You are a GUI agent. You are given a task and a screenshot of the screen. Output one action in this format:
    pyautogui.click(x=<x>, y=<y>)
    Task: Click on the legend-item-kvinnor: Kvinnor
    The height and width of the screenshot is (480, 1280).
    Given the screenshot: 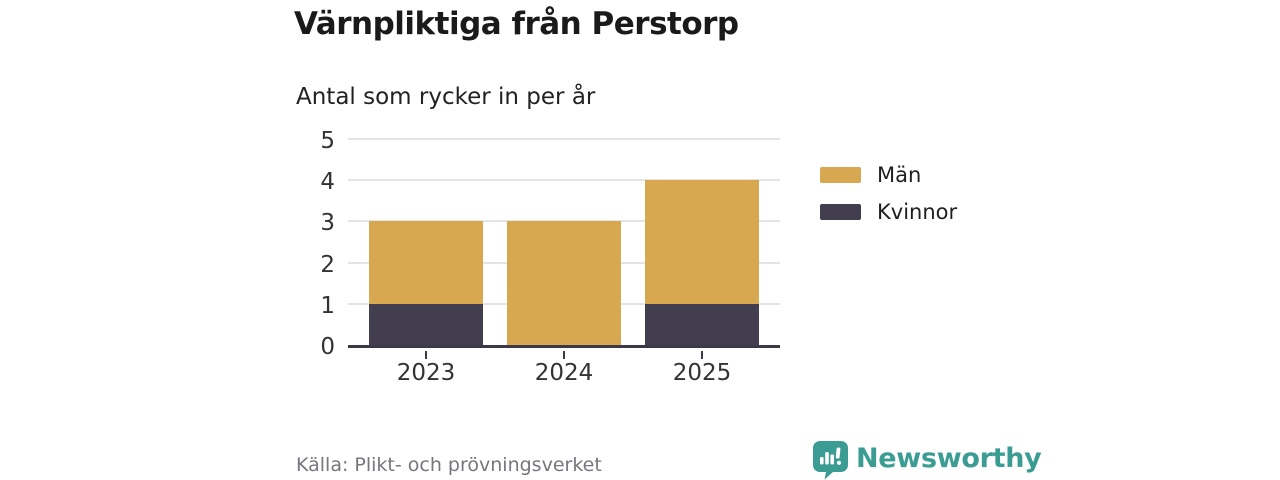 What is the action you would take?
    pyautogui.click(x=888, y=212)
    